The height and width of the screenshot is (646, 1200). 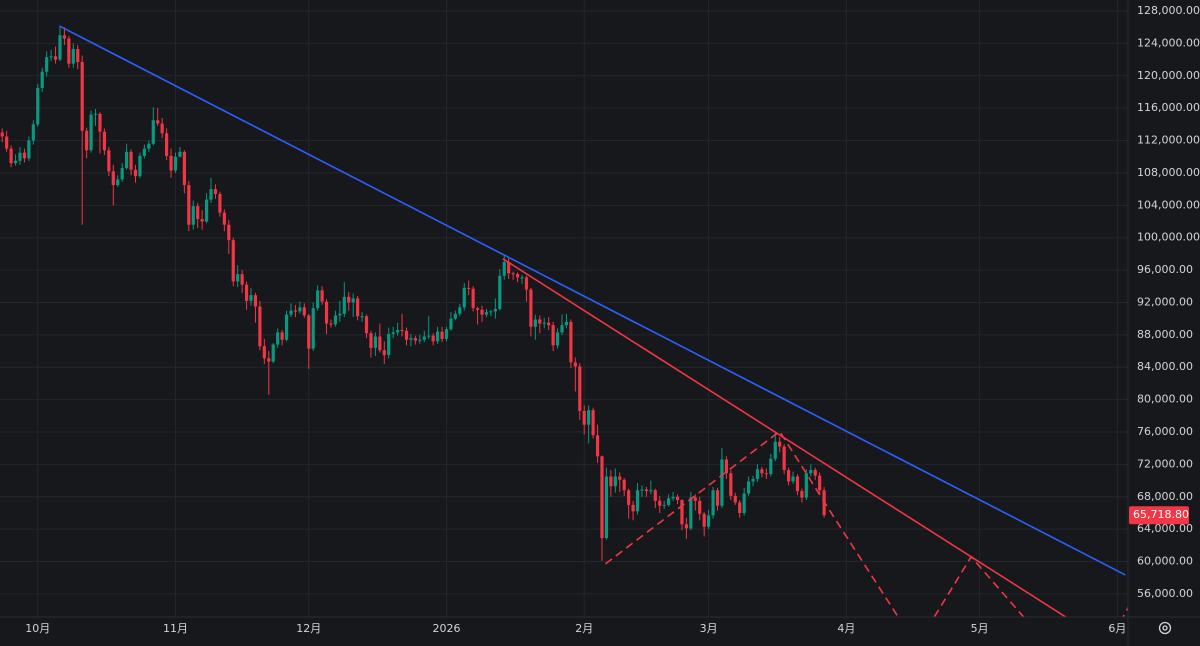 I want to click on gear-outline, so click(x=1165, y=628).